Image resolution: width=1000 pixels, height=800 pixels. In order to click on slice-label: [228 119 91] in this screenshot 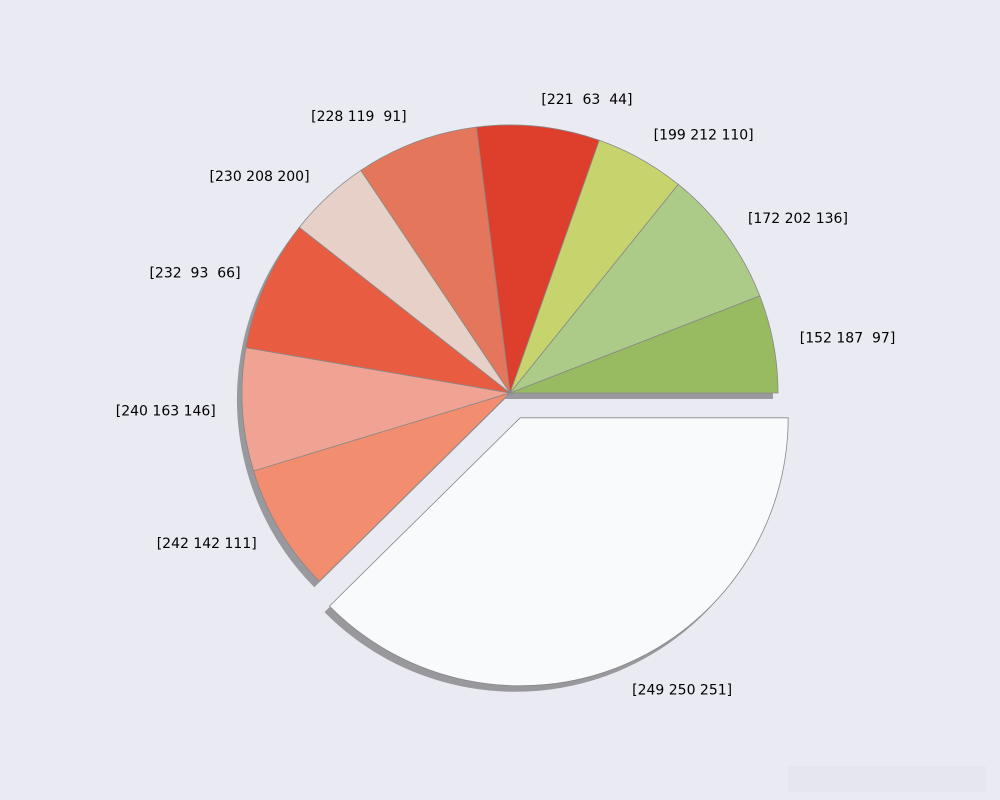, I will do `click(359, 117)`.